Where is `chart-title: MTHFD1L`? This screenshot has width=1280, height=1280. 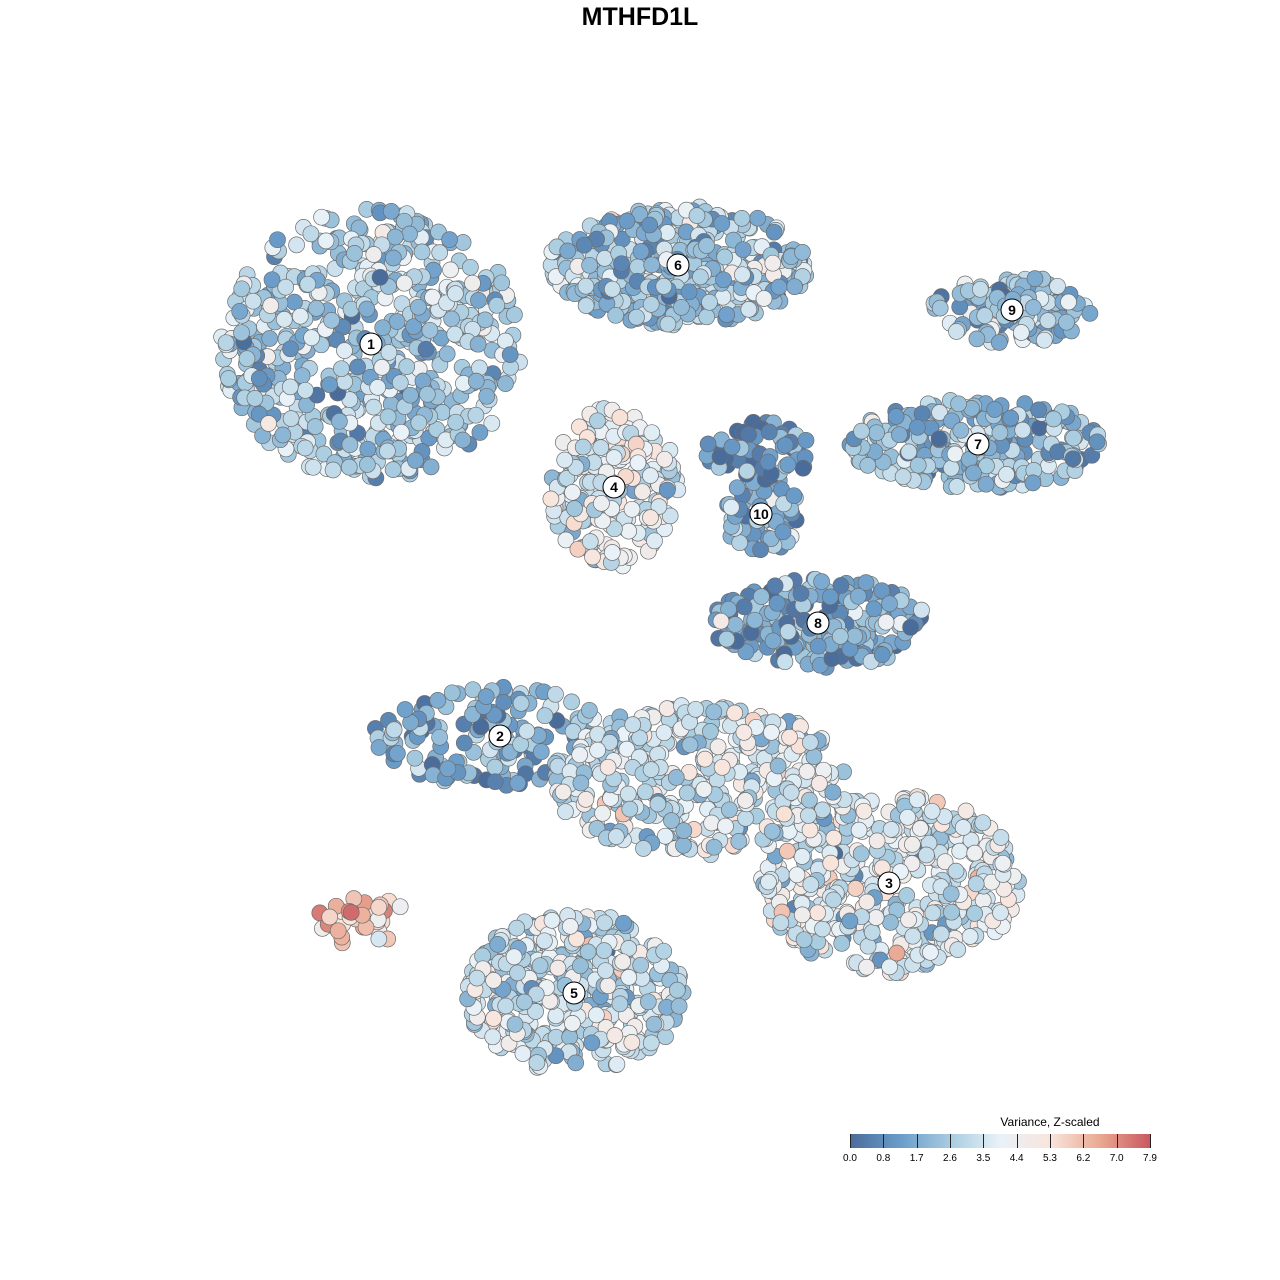
chart-title: MTHFD1L is located at coordinates (640, 17).